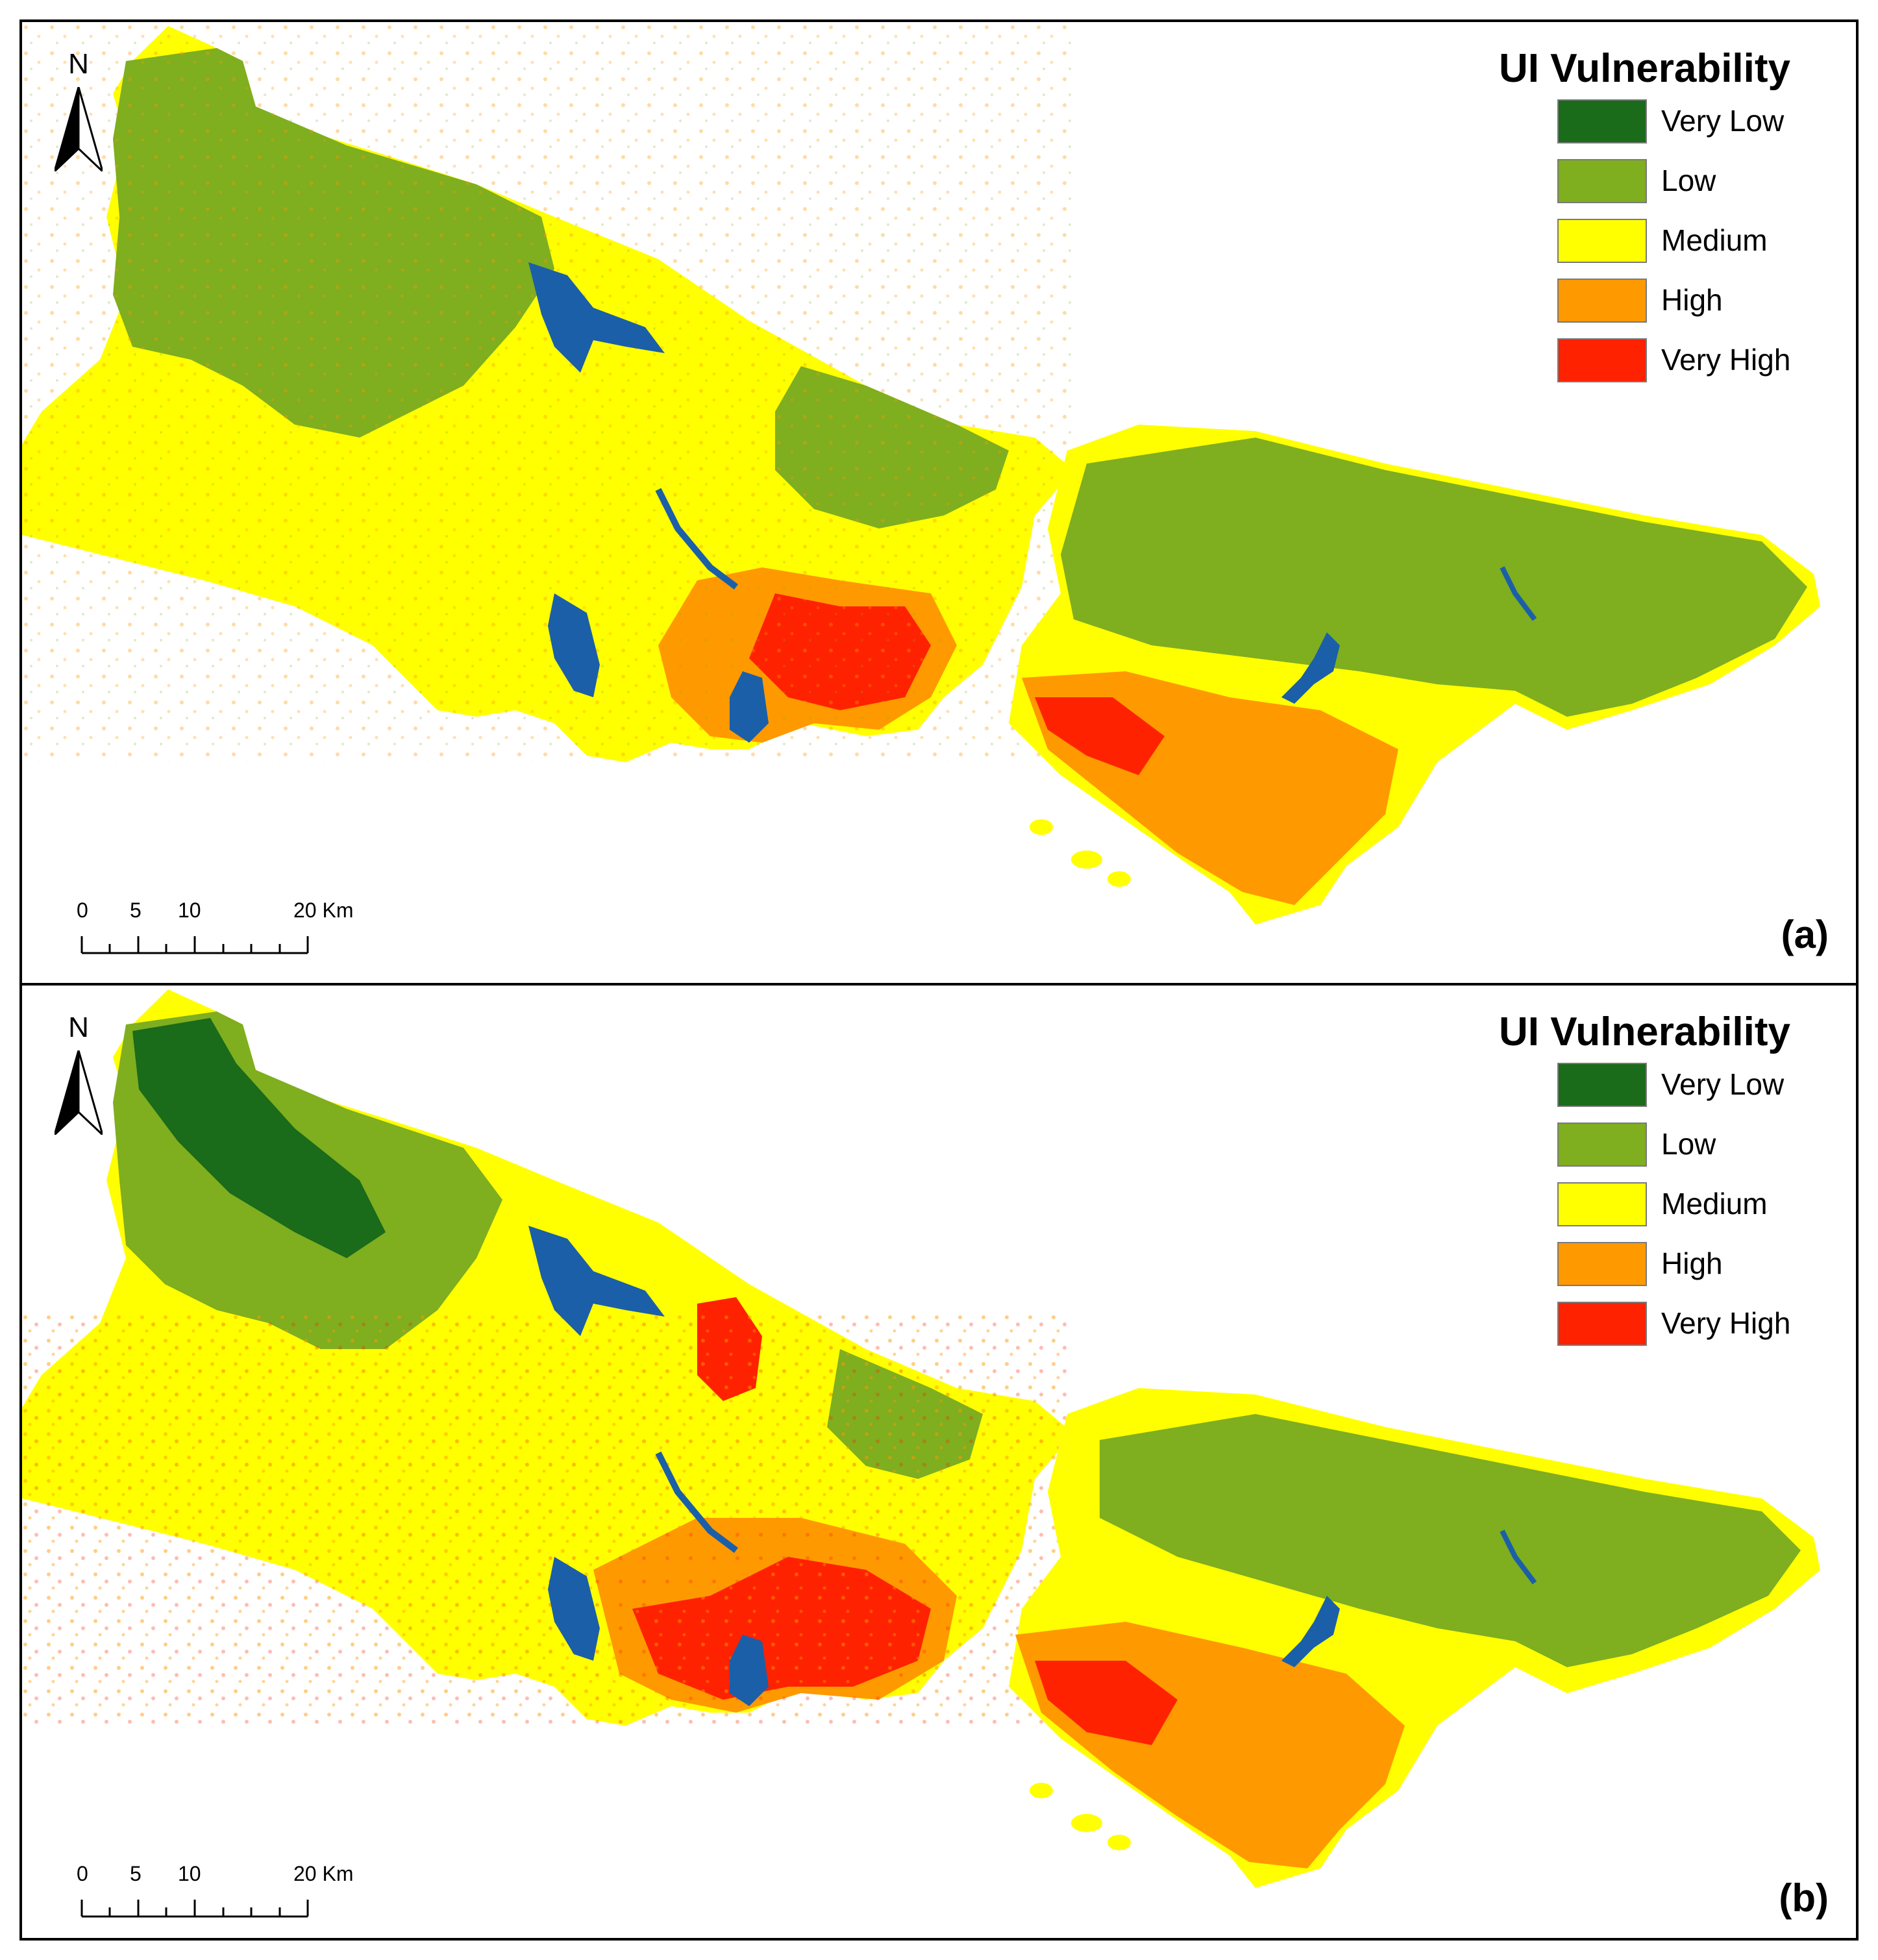  What do you see at coordinates (1805, 934) in the screenshot?
I see `panel-label-a: (a)` at bounding box center [1805, 934].